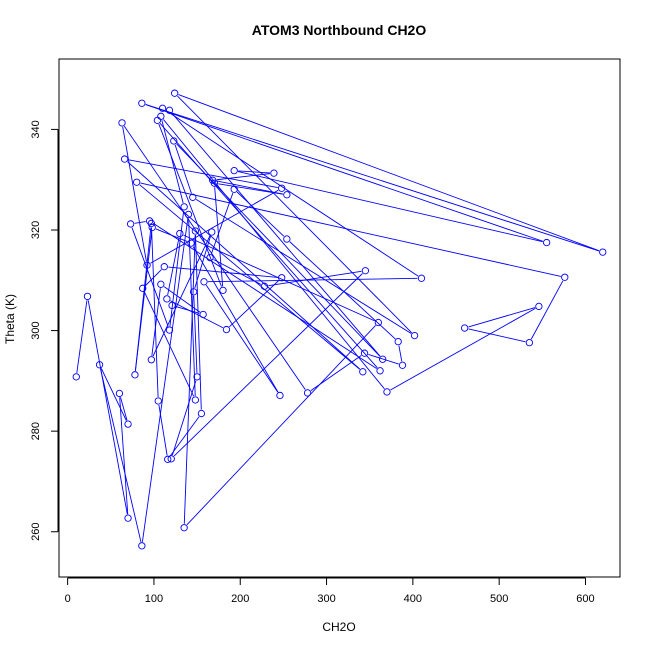  What do you see at coordinates (330, 591) in the screenshot?
I see `x-axis: 0 100 200 300 400 500 600` at bounding box center [330, 591].